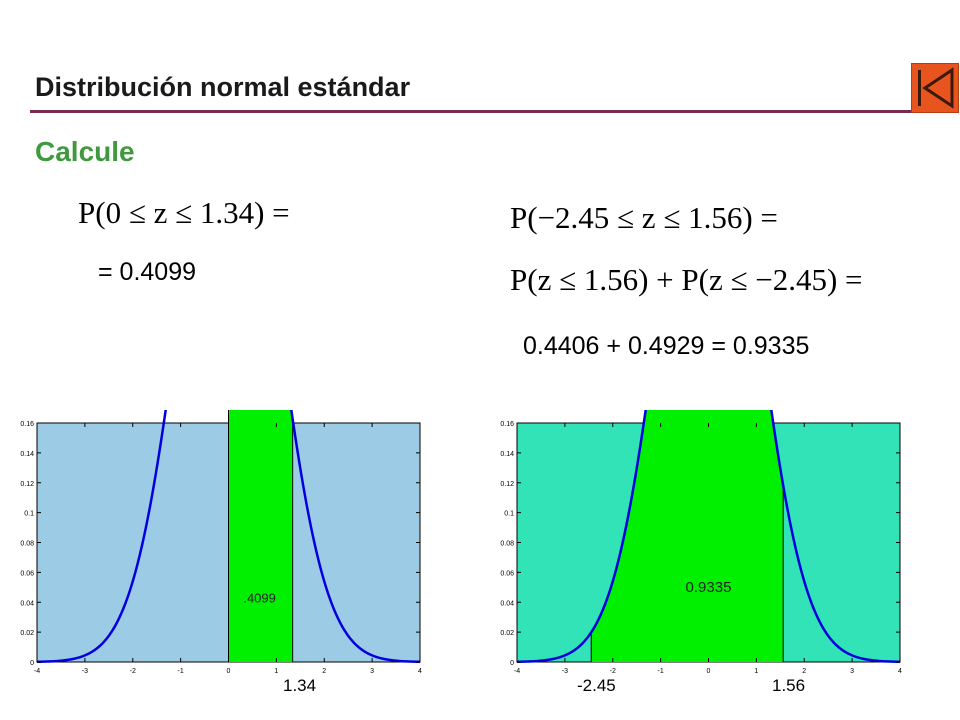 The width and height of the screenshot is (960, 720). Describe the element at coordinates (709, 587) in the screenshot. I see `area-probability-label: 0.9335` at that location.